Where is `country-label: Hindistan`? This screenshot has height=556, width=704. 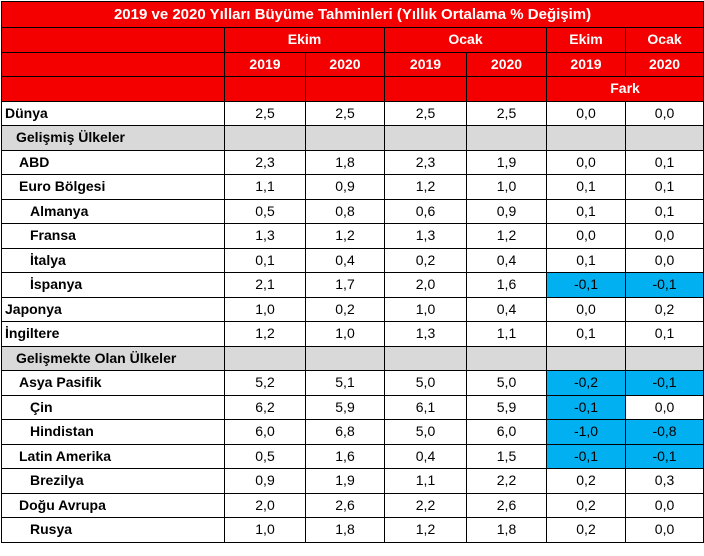
country-label: Hindistan is located at coordinates (113, 432).